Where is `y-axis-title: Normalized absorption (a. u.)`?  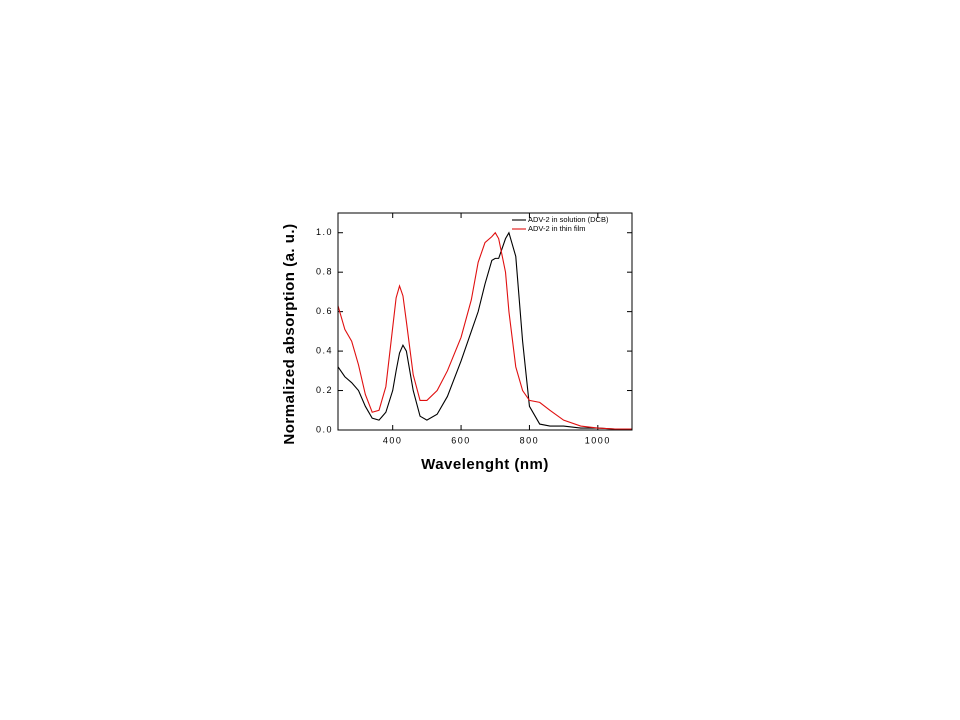
y-axis-title: Normalized absorption (a. u.) is located at coordinates (289, 333).